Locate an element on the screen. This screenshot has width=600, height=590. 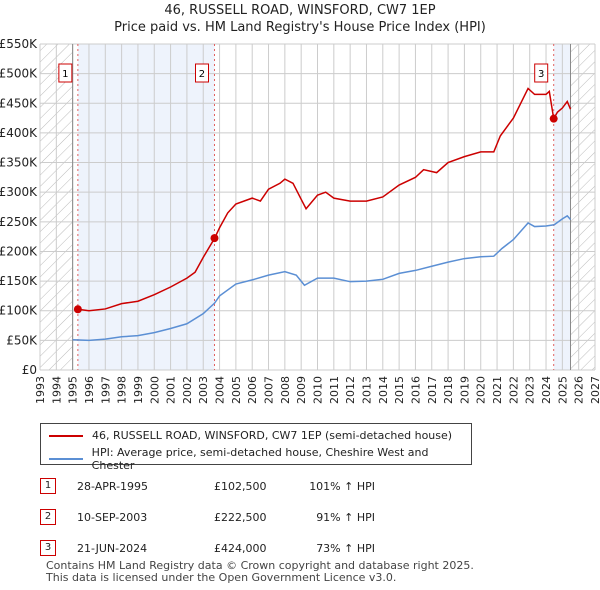
x-tick-label: 1999 is located at coordinates (138, 390).